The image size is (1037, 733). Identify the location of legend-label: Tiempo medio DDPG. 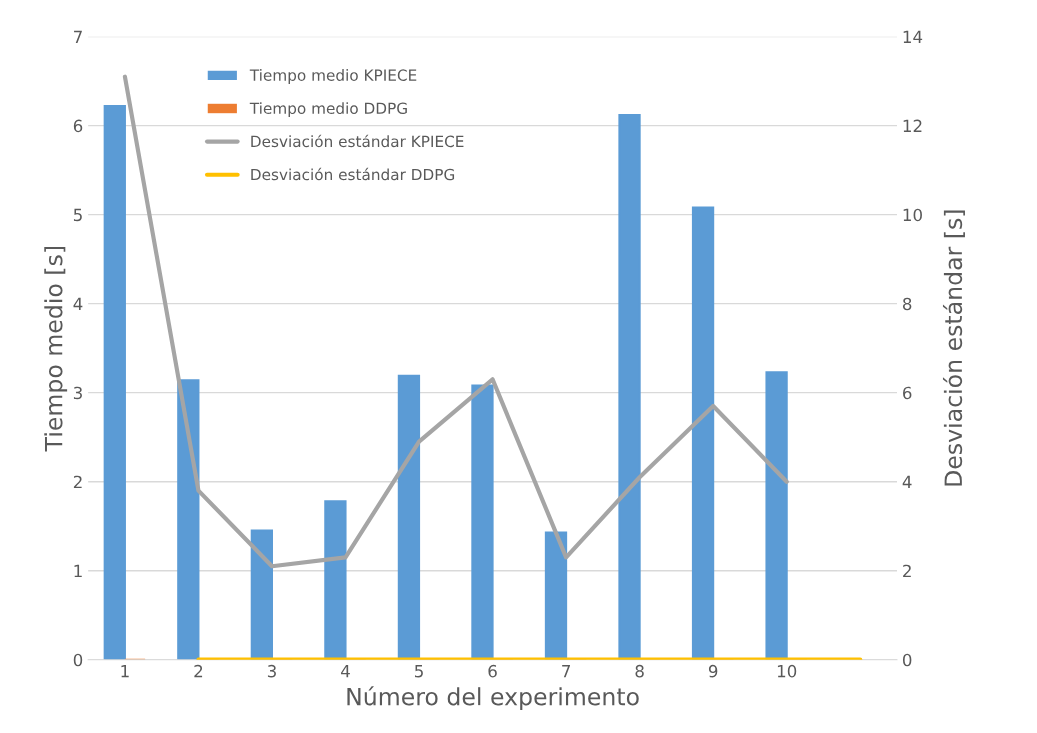
(328, 109).